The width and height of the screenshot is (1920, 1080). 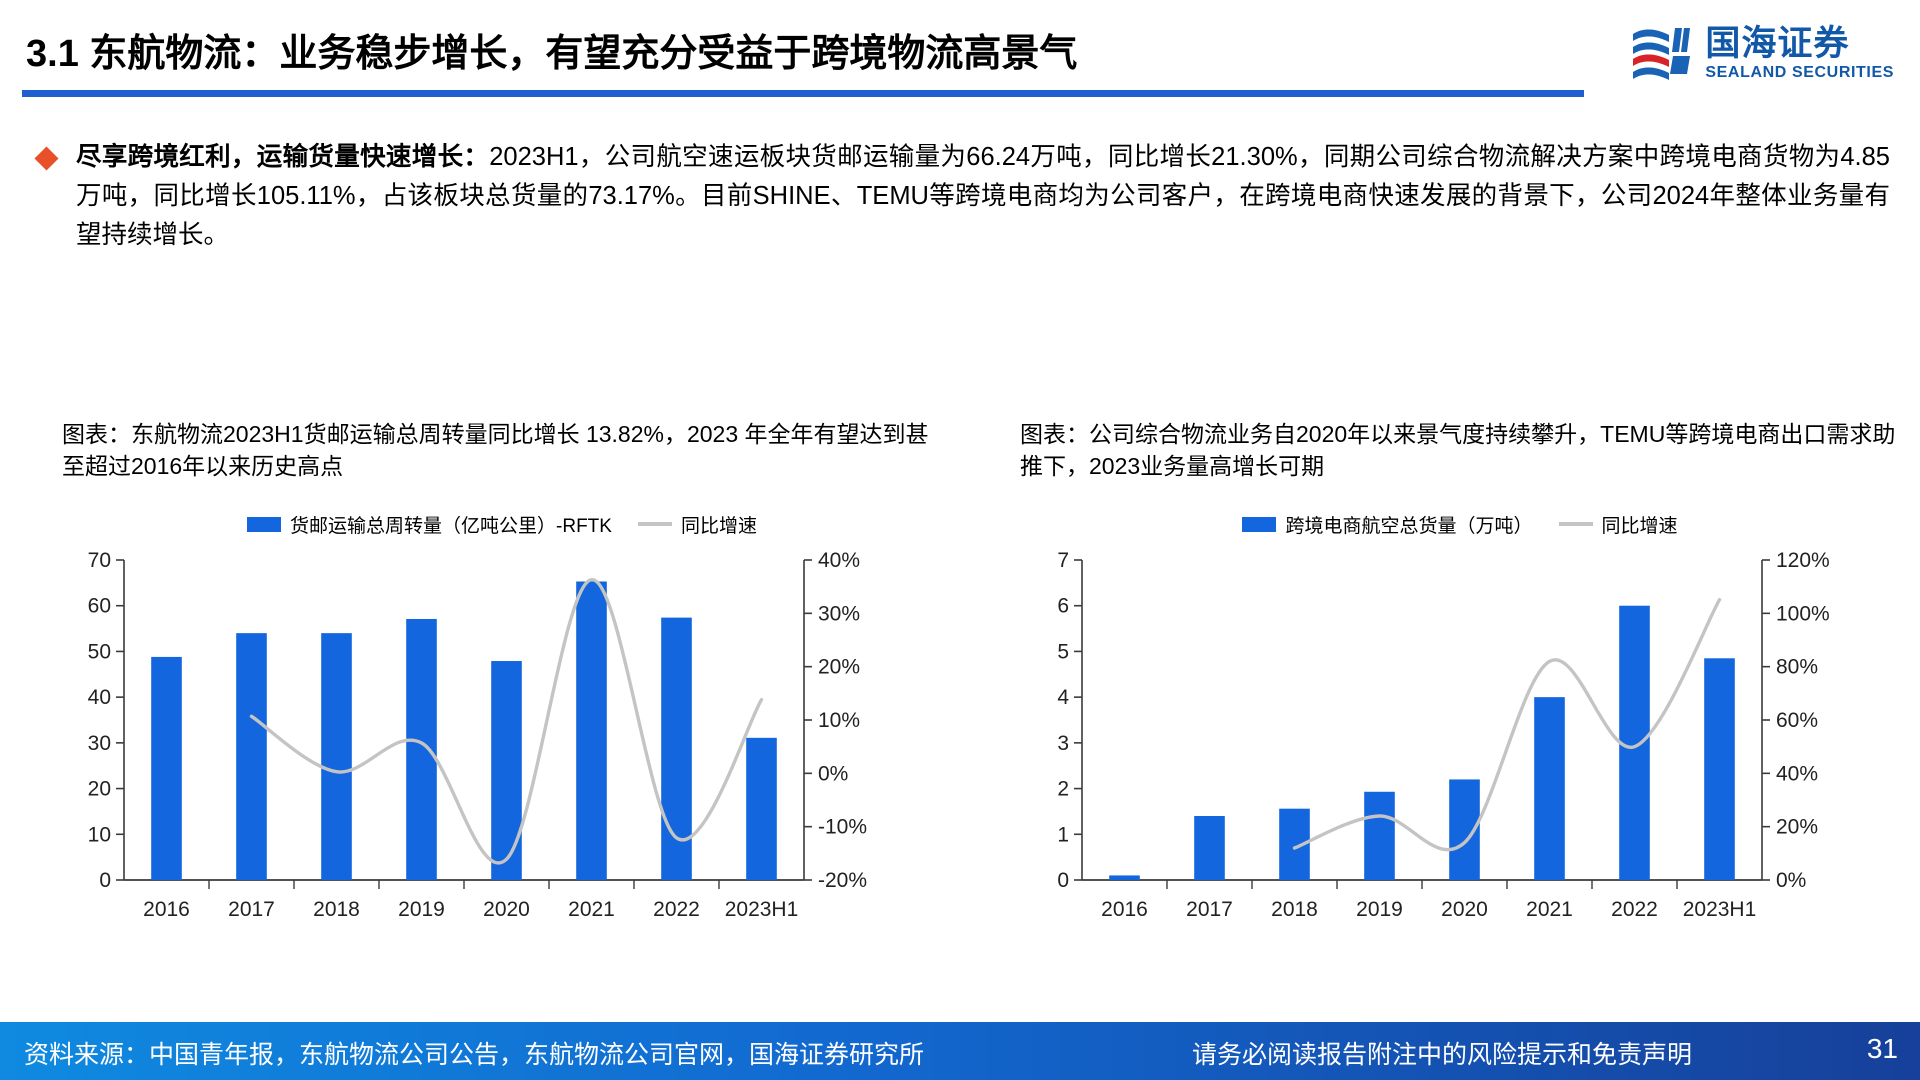 What do you see at coordinates (1803, 561) in the screenshot?
I see `svg-text: 120%` at bounding box center [1803, 561].